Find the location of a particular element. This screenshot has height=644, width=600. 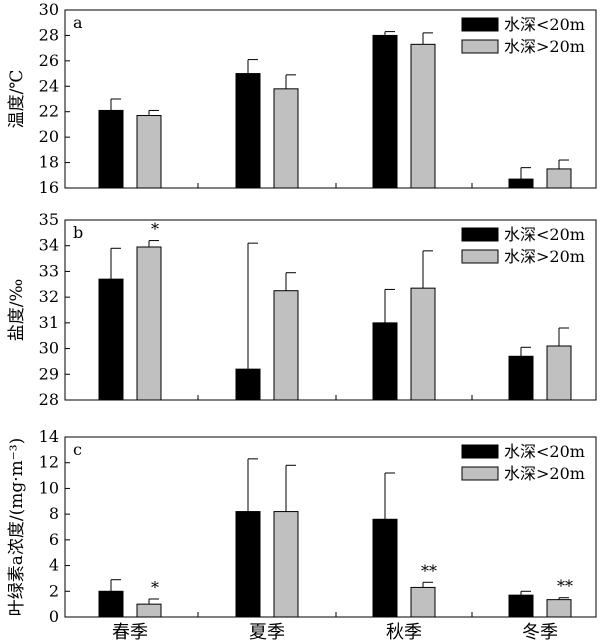

y-tick-label: 34 is located at coordinates (49, 245).